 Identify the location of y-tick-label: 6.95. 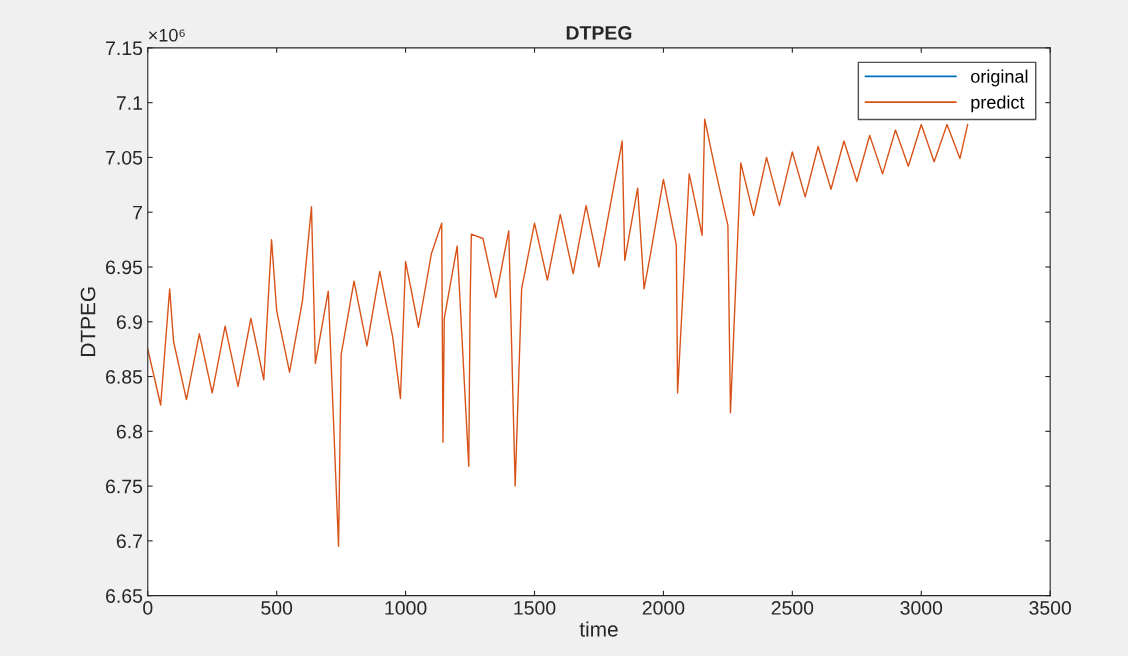
(124, 267).